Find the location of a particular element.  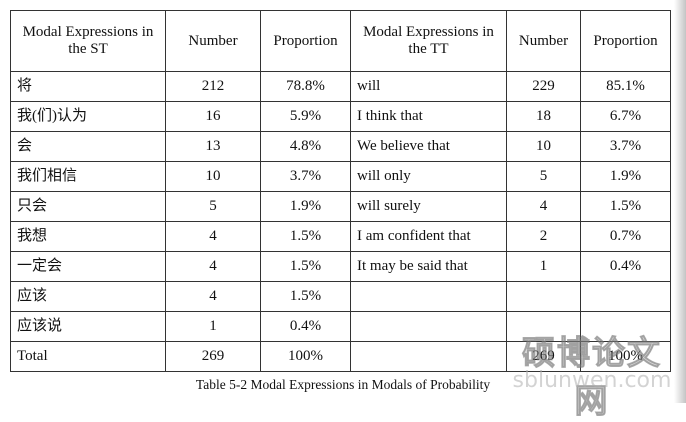

tt-number-cell: 4 is located at coordinates (543, 206).